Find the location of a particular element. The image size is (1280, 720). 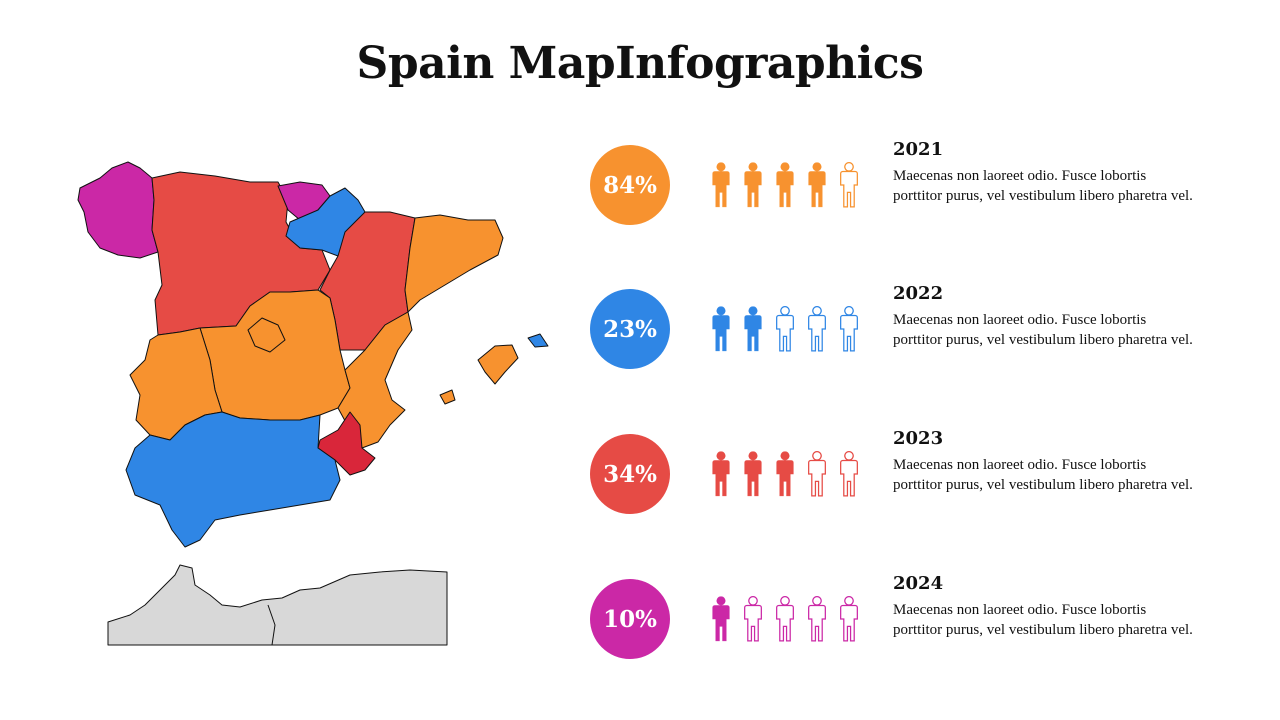

percent-circle: 23% is located at coordinates (630, 329).